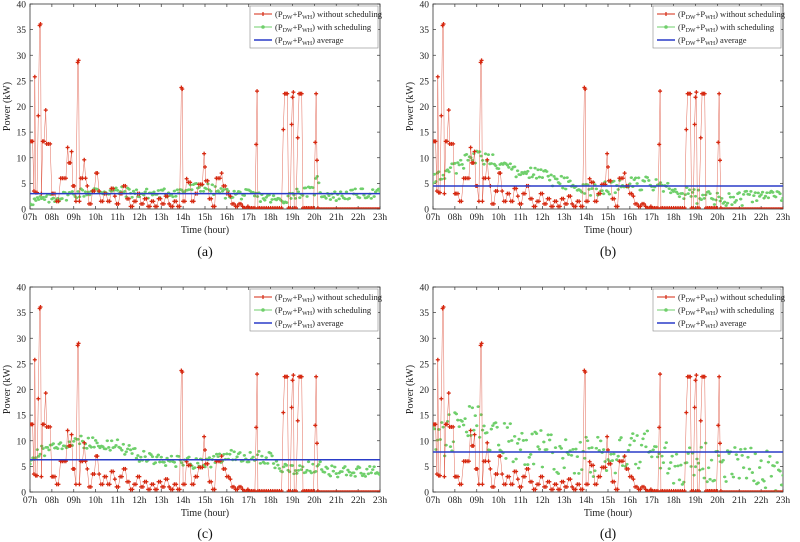 Image resolution: width=800 pixels, height=542 pixels. Describe the element at coordinates (22, 31) in the screenshot. I see `y-tick-label: 35` at that location.